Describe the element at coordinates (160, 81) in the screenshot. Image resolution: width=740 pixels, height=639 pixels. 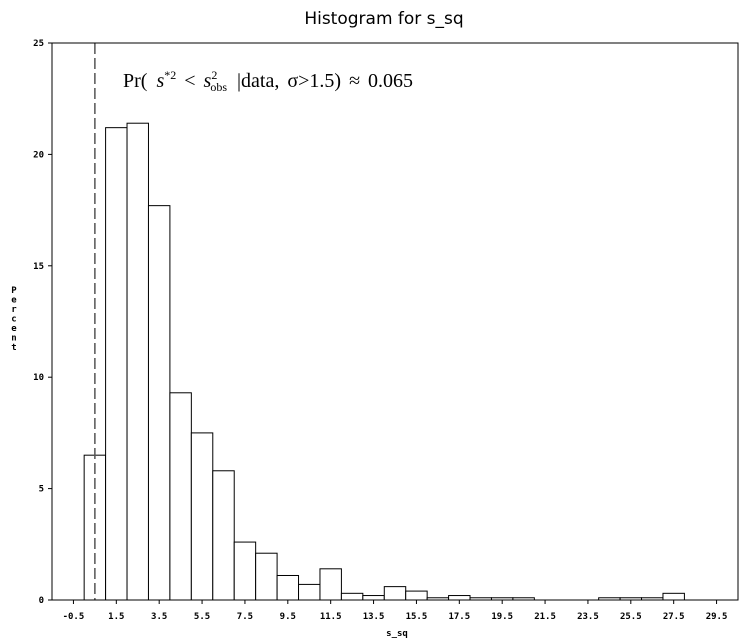
I see `annotation-s-star: s` at that location.